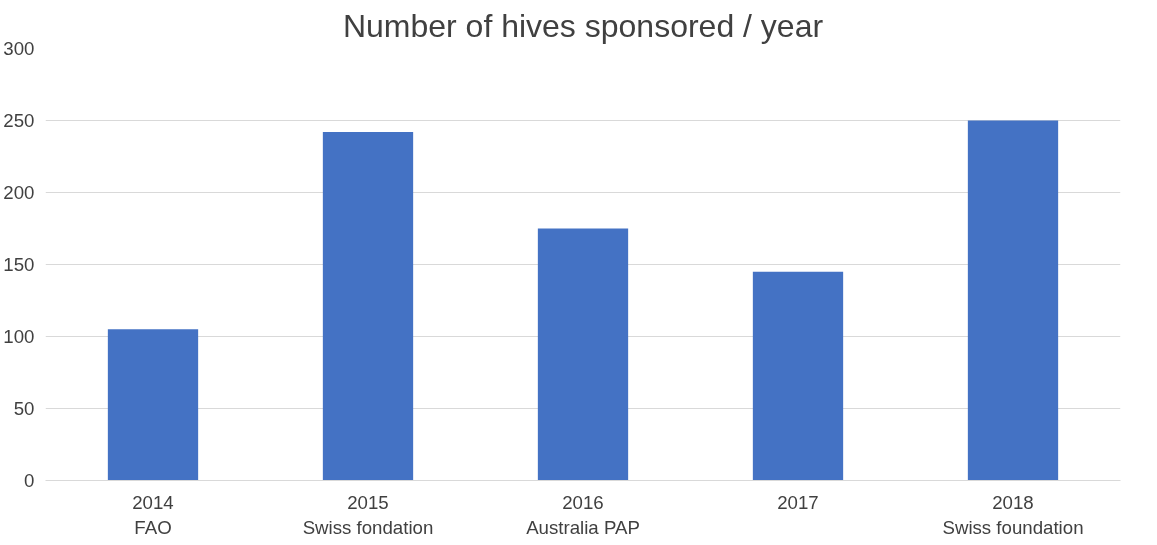 The image size is (1157, 545). What do you see at coordinates (24, 408) in the screenshot?
I see `y-tick-label: 50` at bounding box center [24, 408].